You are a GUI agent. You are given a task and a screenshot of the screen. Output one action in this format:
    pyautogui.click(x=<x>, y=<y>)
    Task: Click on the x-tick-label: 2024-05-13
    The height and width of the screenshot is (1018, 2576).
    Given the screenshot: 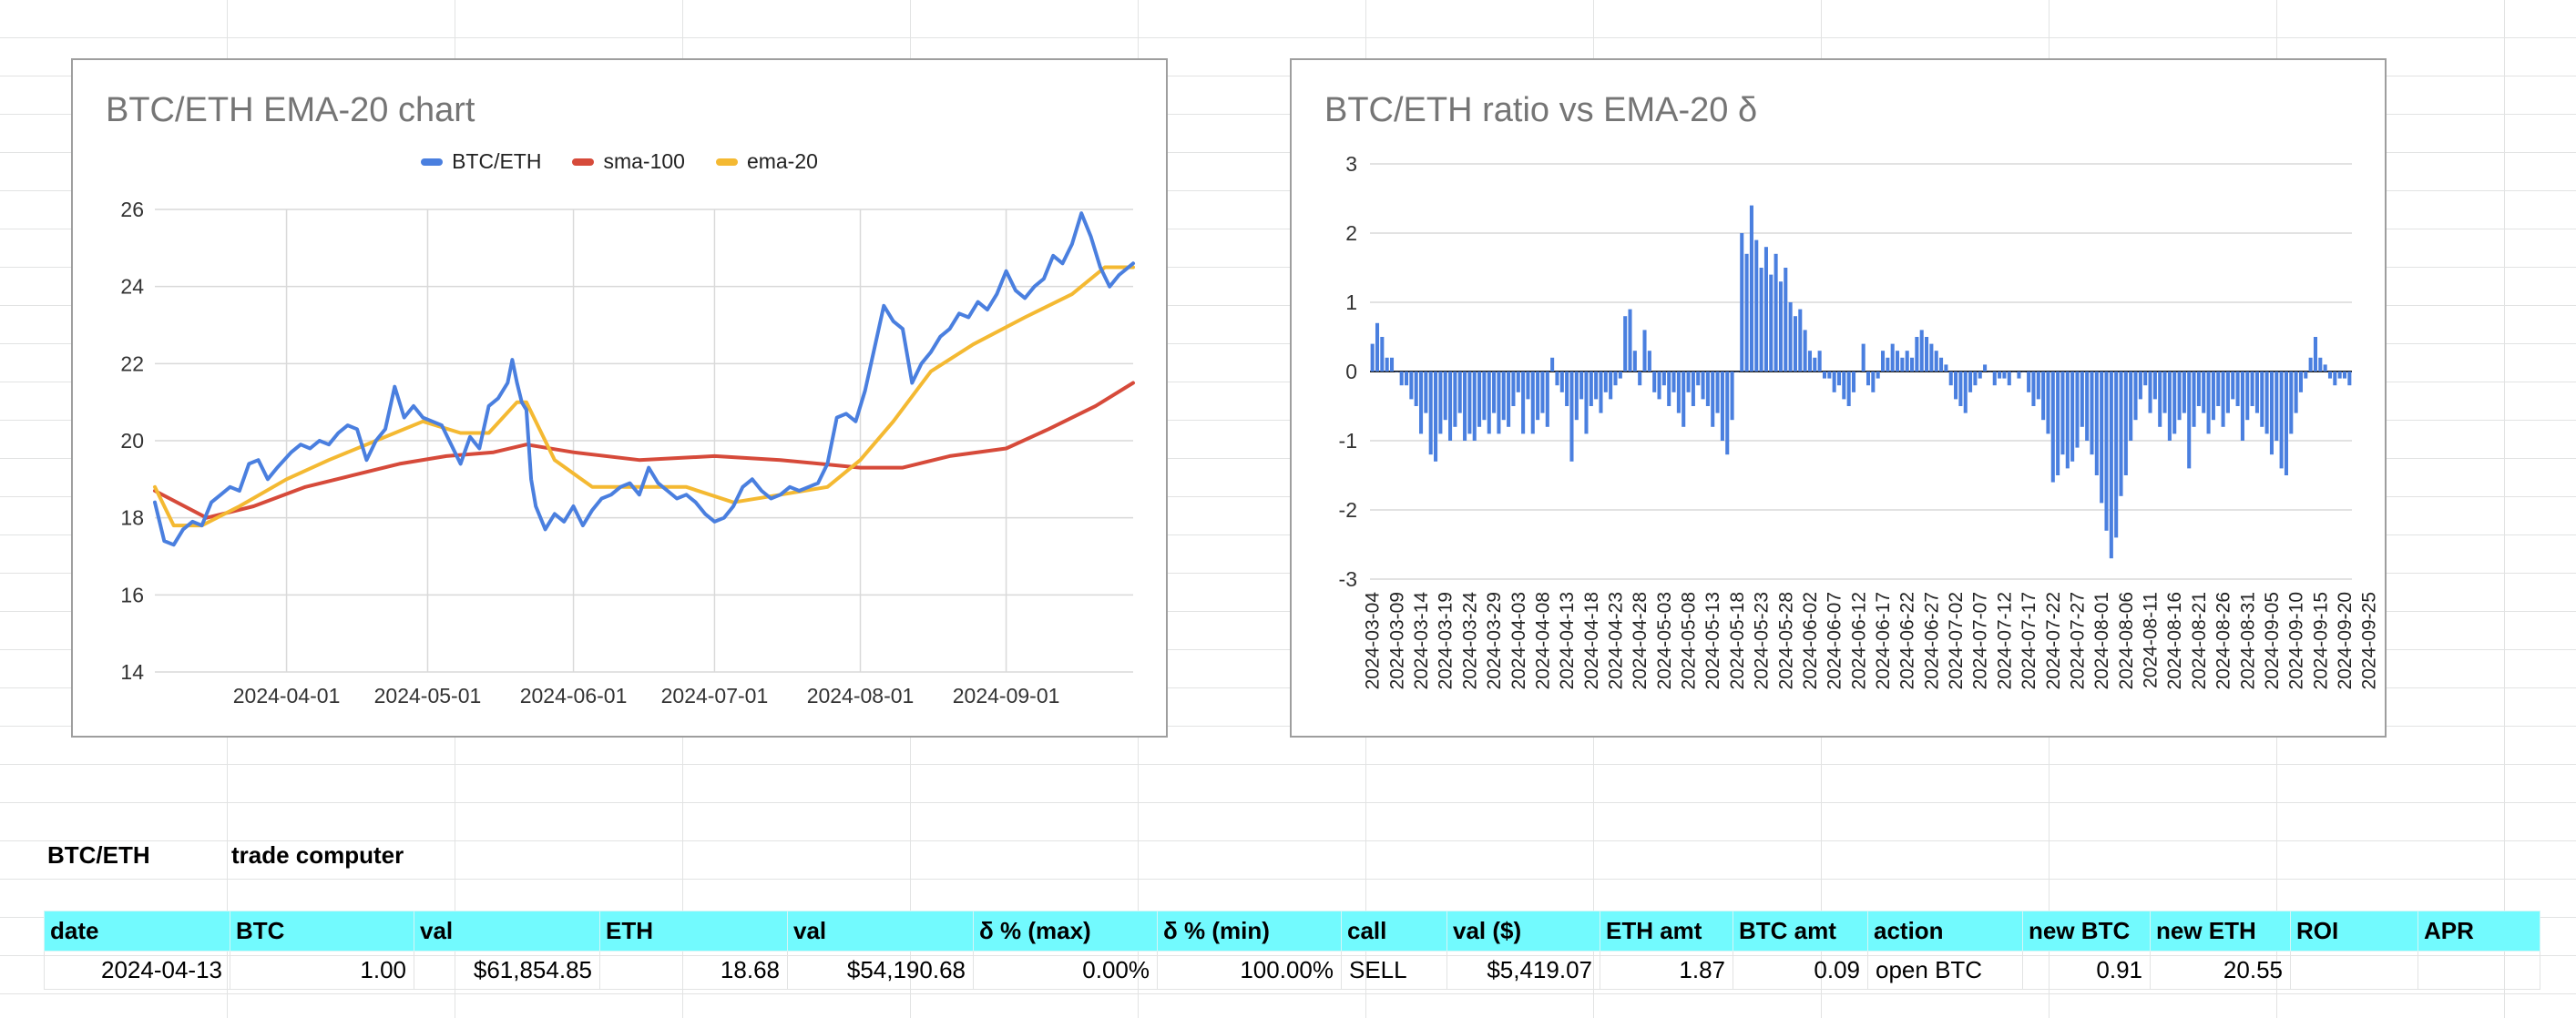 What is the action you would take?
    pyautogui.click(x=1712, y=640)
    